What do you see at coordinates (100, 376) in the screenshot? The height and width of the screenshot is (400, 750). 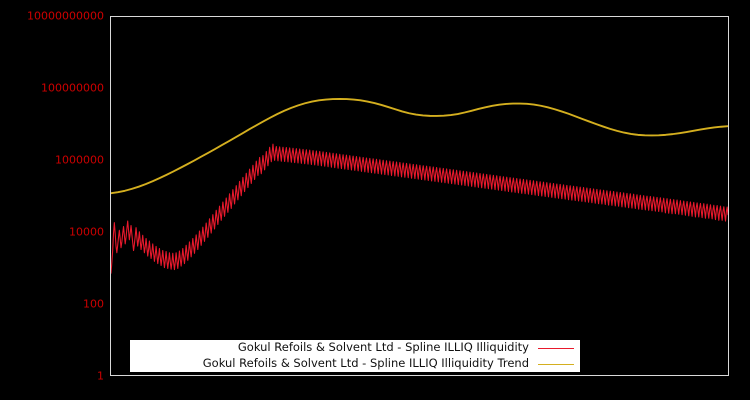 I see `y-axis-tick-5: 1` at bounding box center [100, 376].